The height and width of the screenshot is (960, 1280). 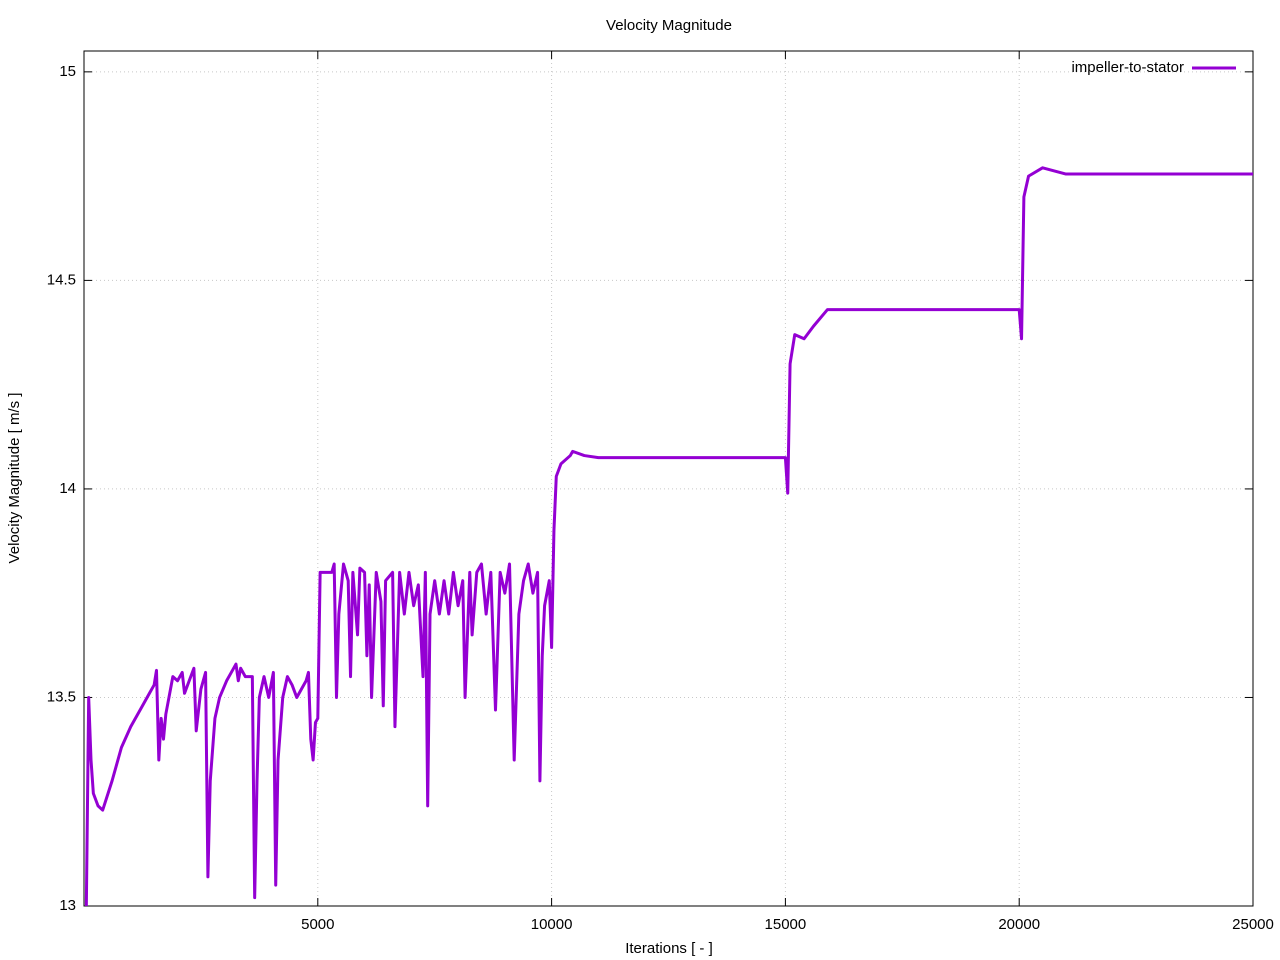 I want to click on chart-title: Velocity Magnitude, so click(x=669, y=25).